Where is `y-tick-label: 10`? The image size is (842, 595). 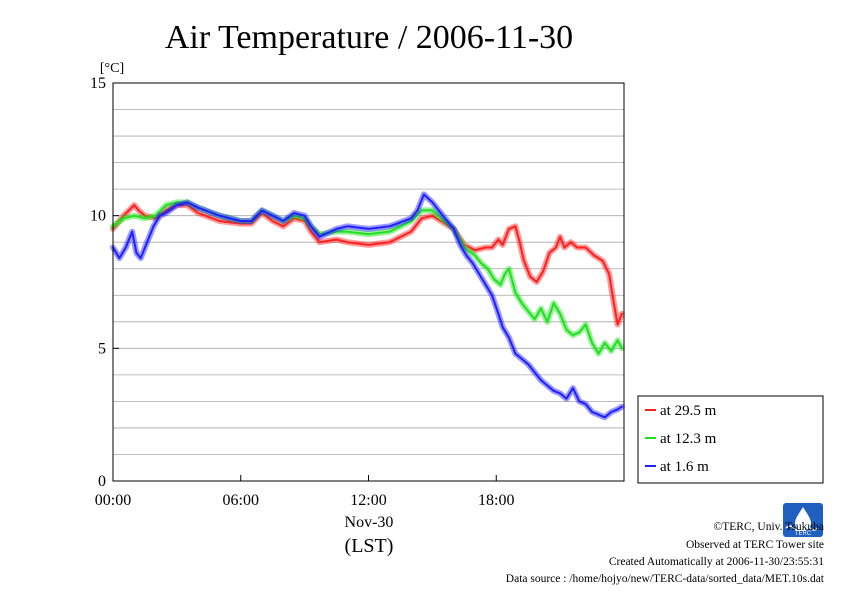 y-tick-label: 10 is located at coordinates (98, 216).